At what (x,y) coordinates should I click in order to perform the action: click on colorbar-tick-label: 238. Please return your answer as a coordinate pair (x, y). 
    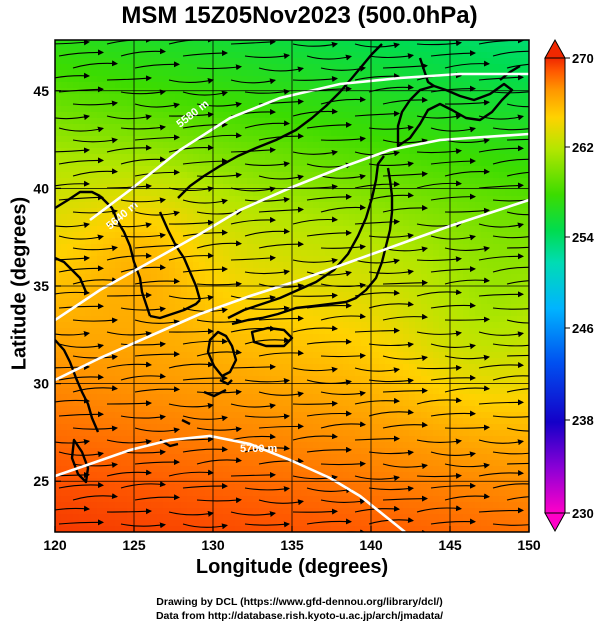
    Looking at the image, I should click on (583, 420).